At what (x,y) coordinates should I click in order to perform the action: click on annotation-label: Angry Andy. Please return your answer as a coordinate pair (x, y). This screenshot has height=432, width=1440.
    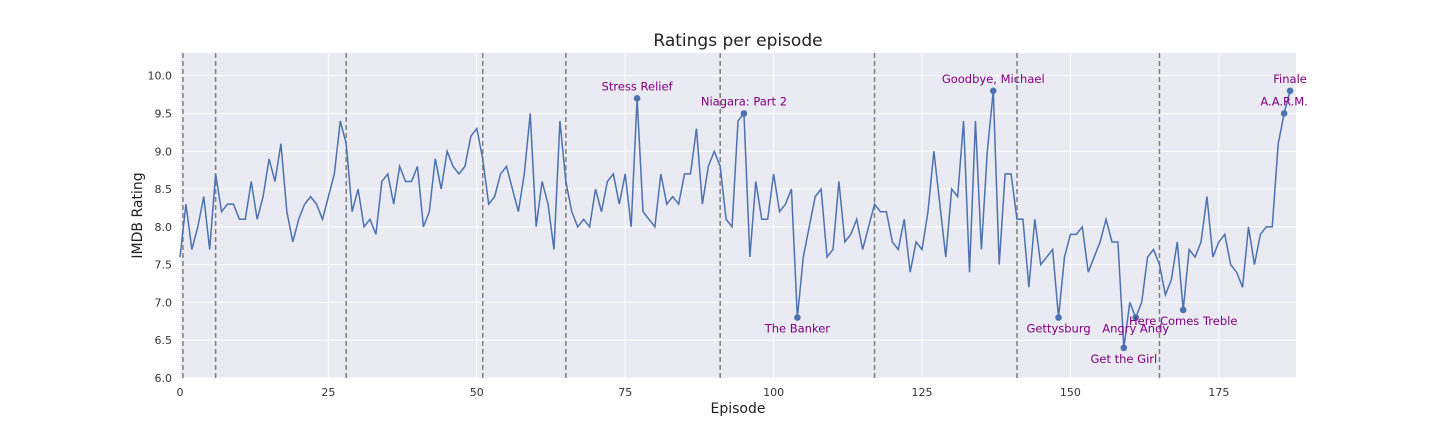
    Looking at the image, I should click on (1135, 329).